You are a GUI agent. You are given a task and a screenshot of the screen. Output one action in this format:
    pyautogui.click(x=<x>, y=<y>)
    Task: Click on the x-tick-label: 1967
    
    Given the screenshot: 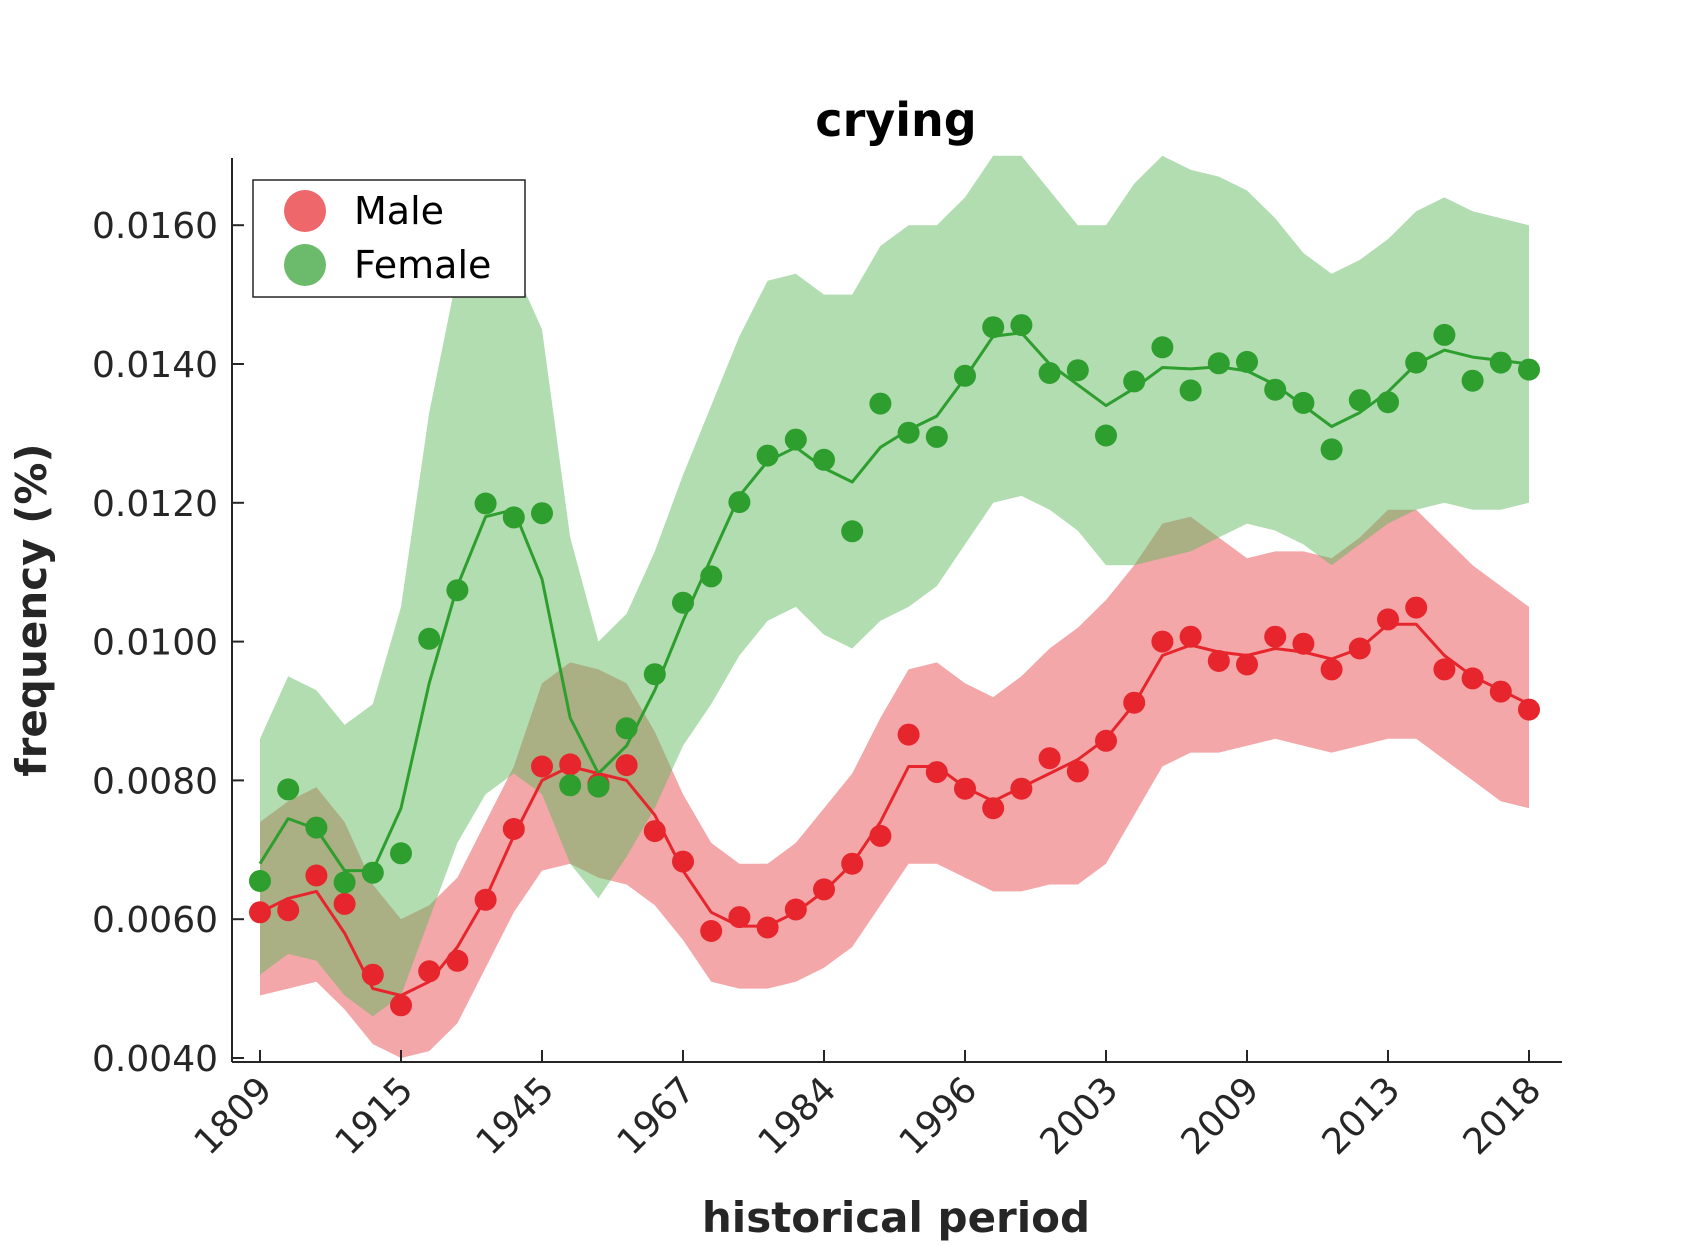 What is the action you would take?
    pyautogui.click(x=657, y=1116)
    